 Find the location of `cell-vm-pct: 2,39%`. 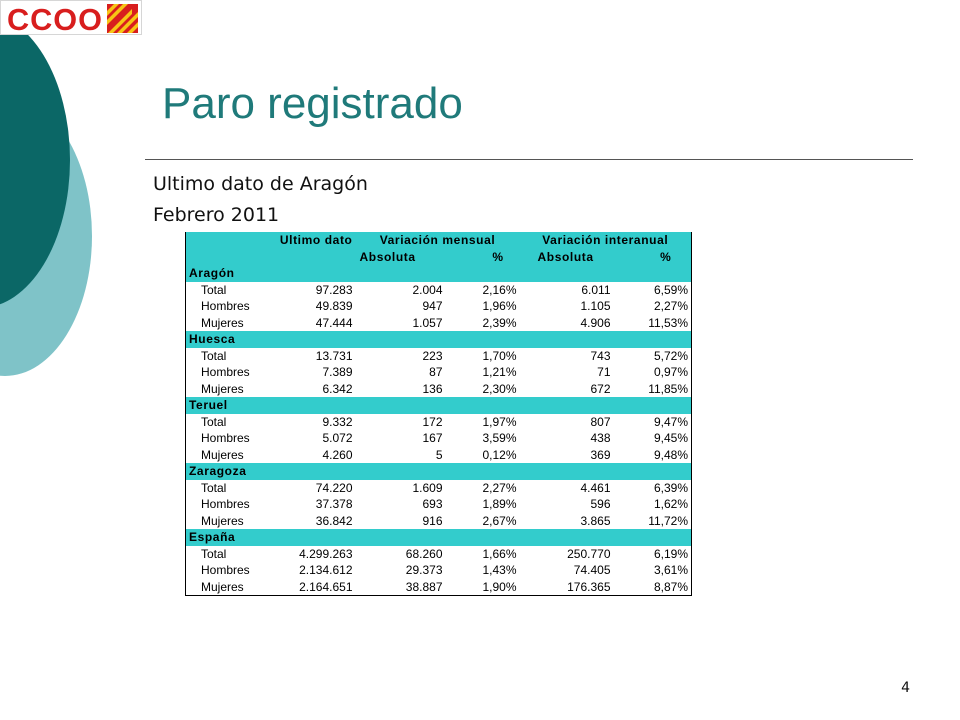

cell-vm-pct: 2,39% is located at coordinates (482, 322).